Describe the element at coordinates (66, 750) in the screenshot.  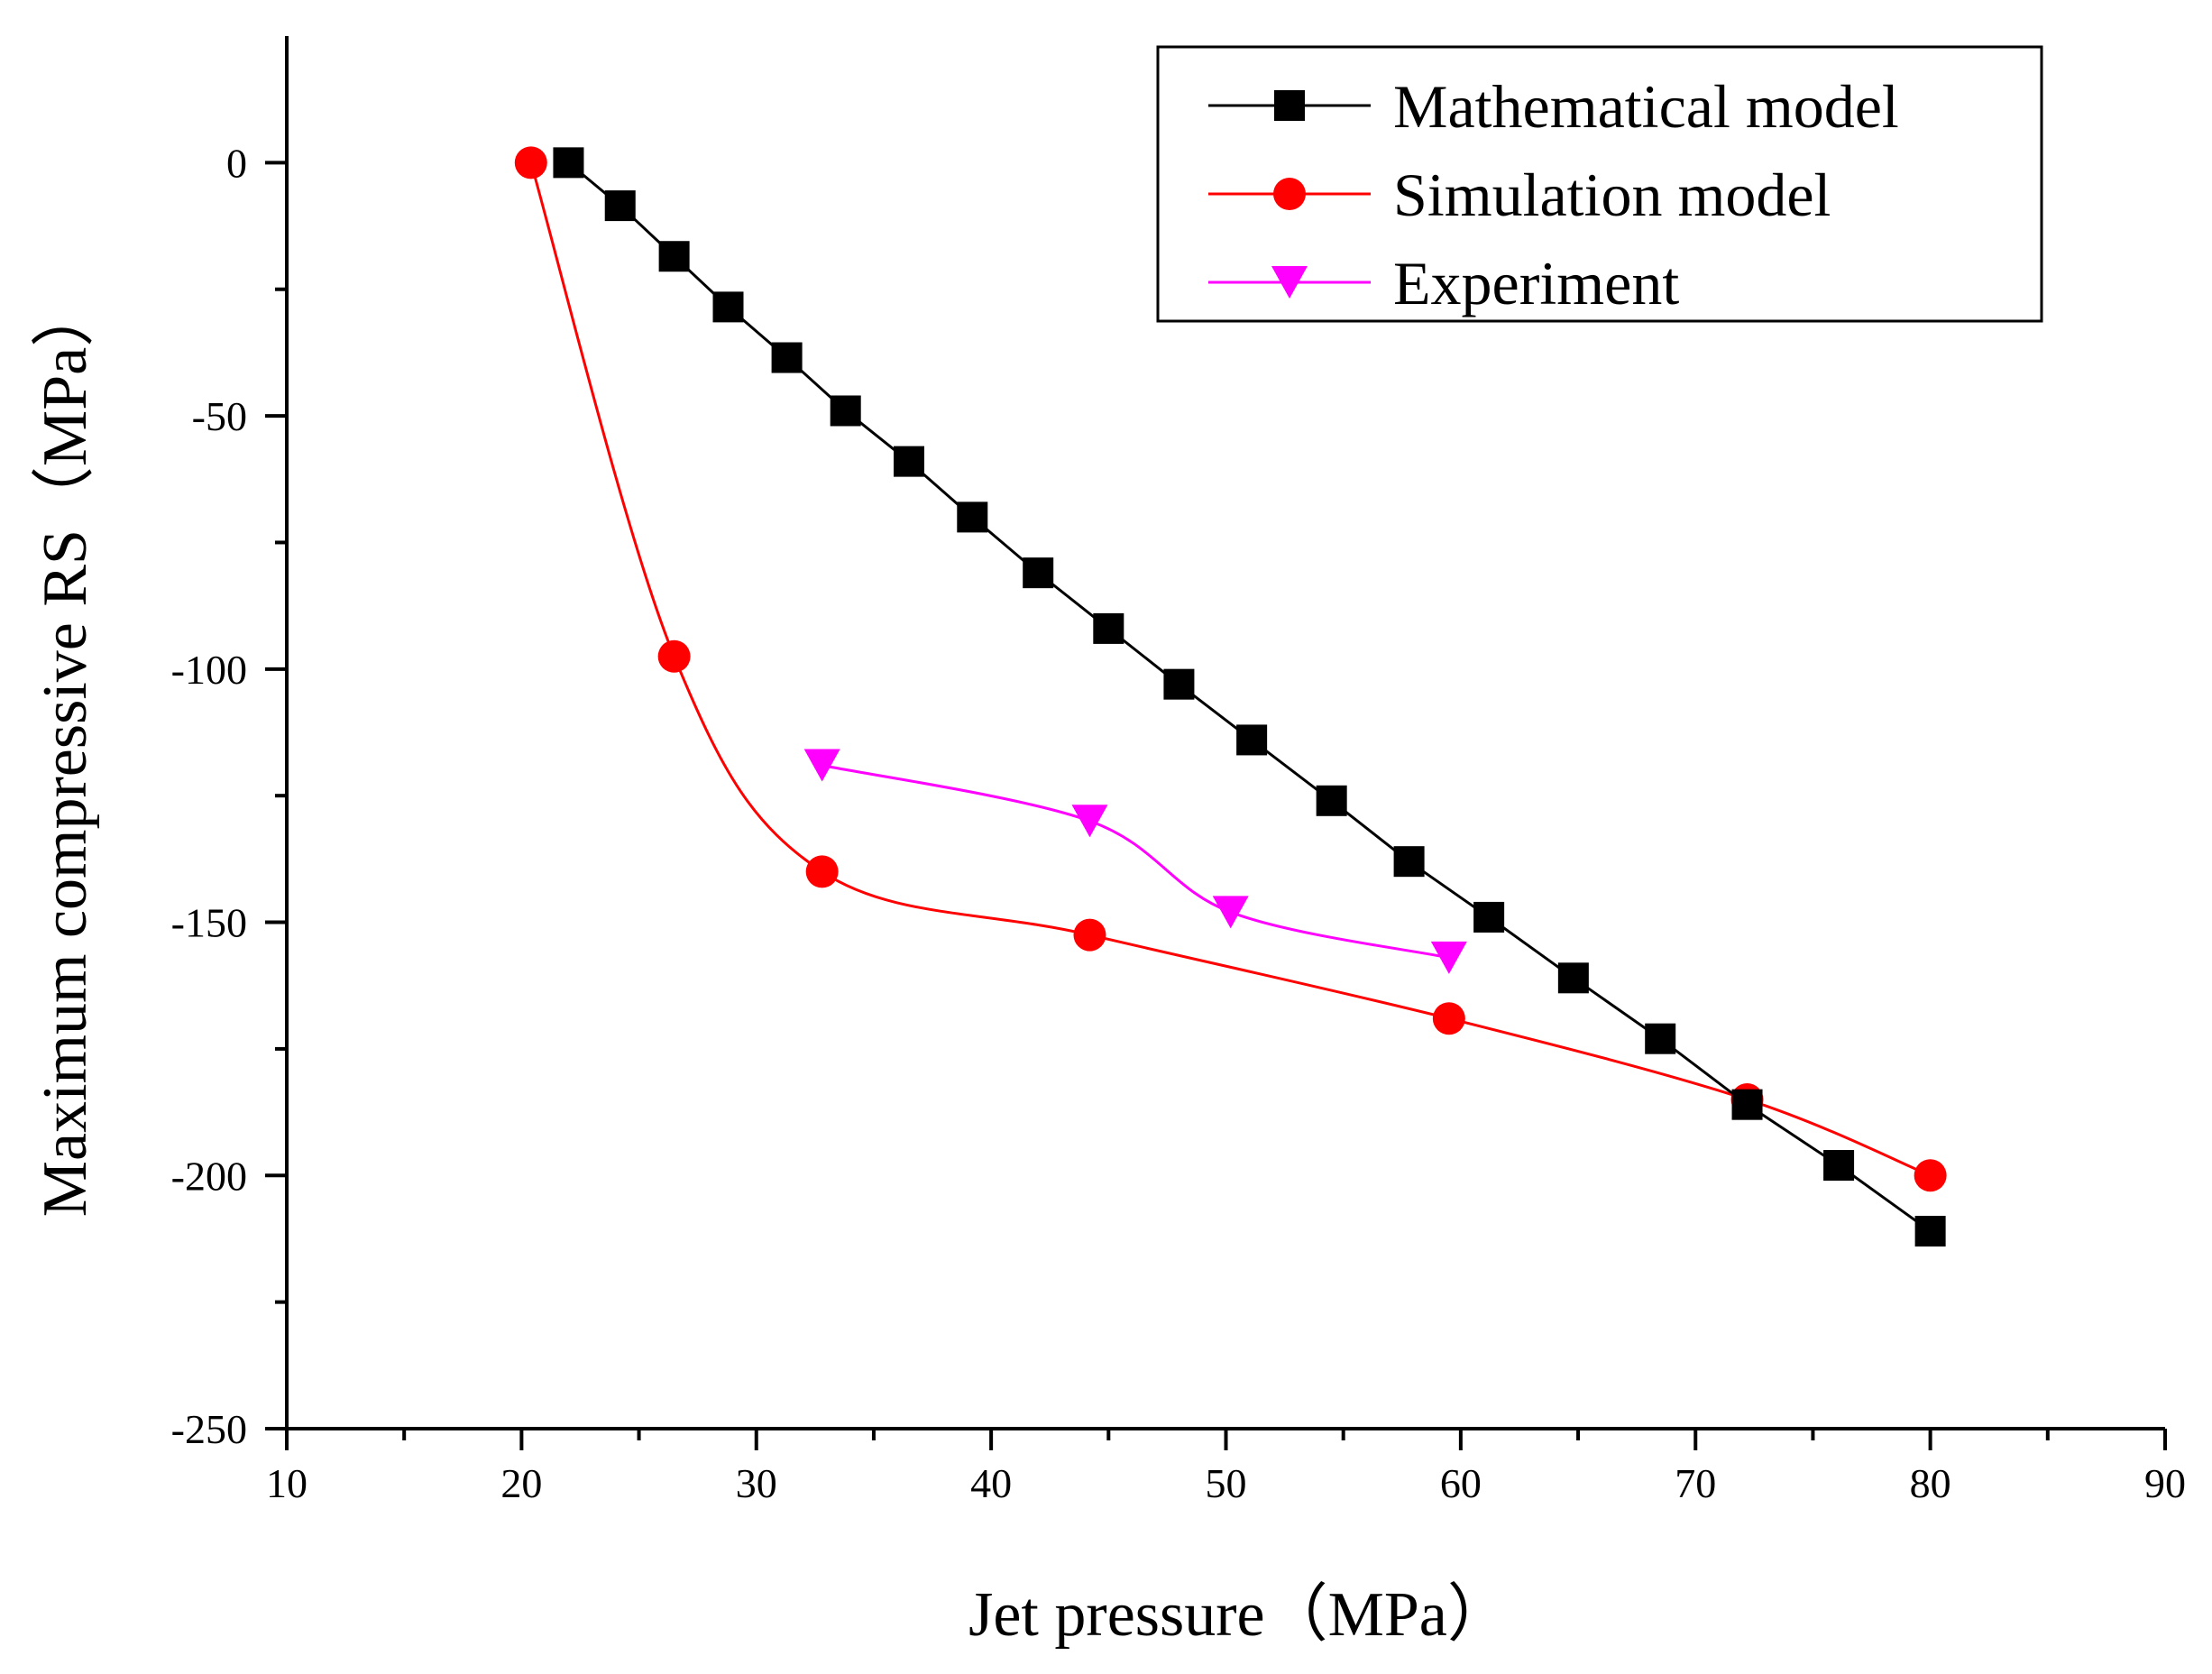
I see `y-axis-title: Maximum compressive RS（MPa）` at that location.